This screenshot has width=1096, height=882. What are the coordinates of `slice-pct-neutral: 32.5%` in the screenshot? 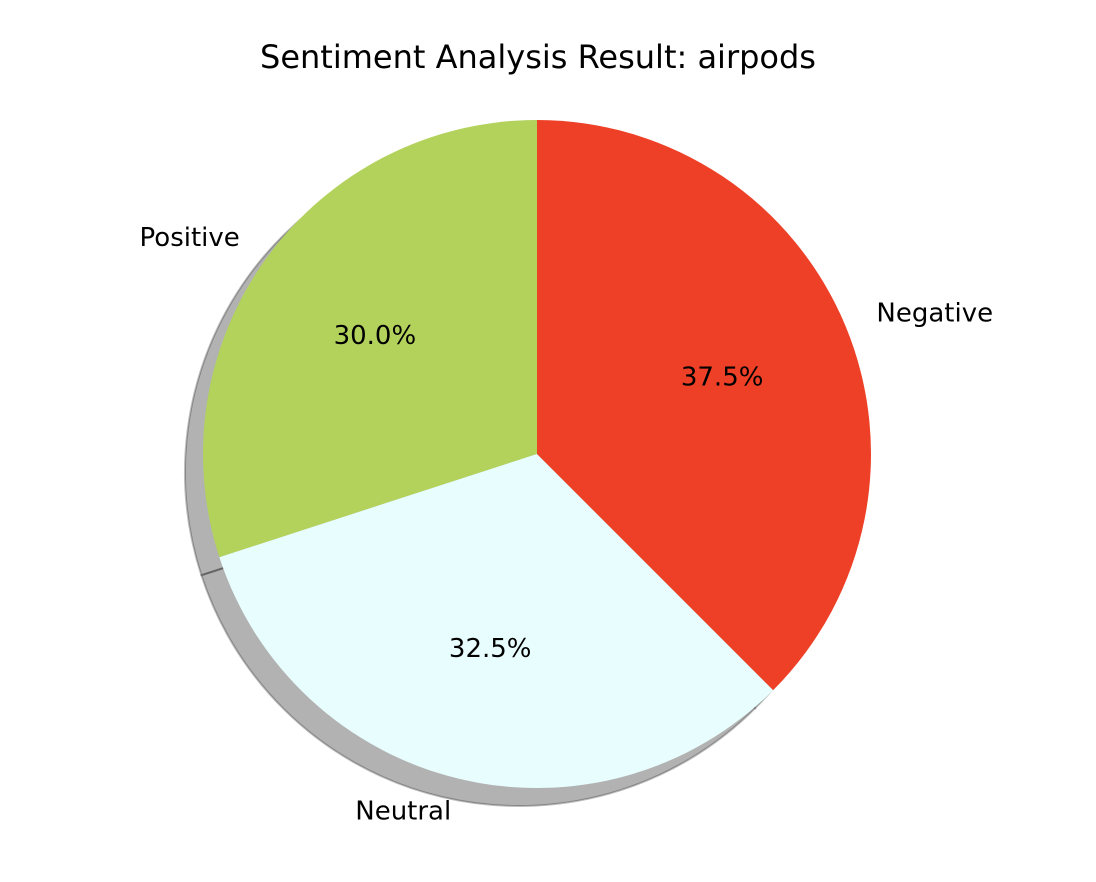 It's located at (490, 649).